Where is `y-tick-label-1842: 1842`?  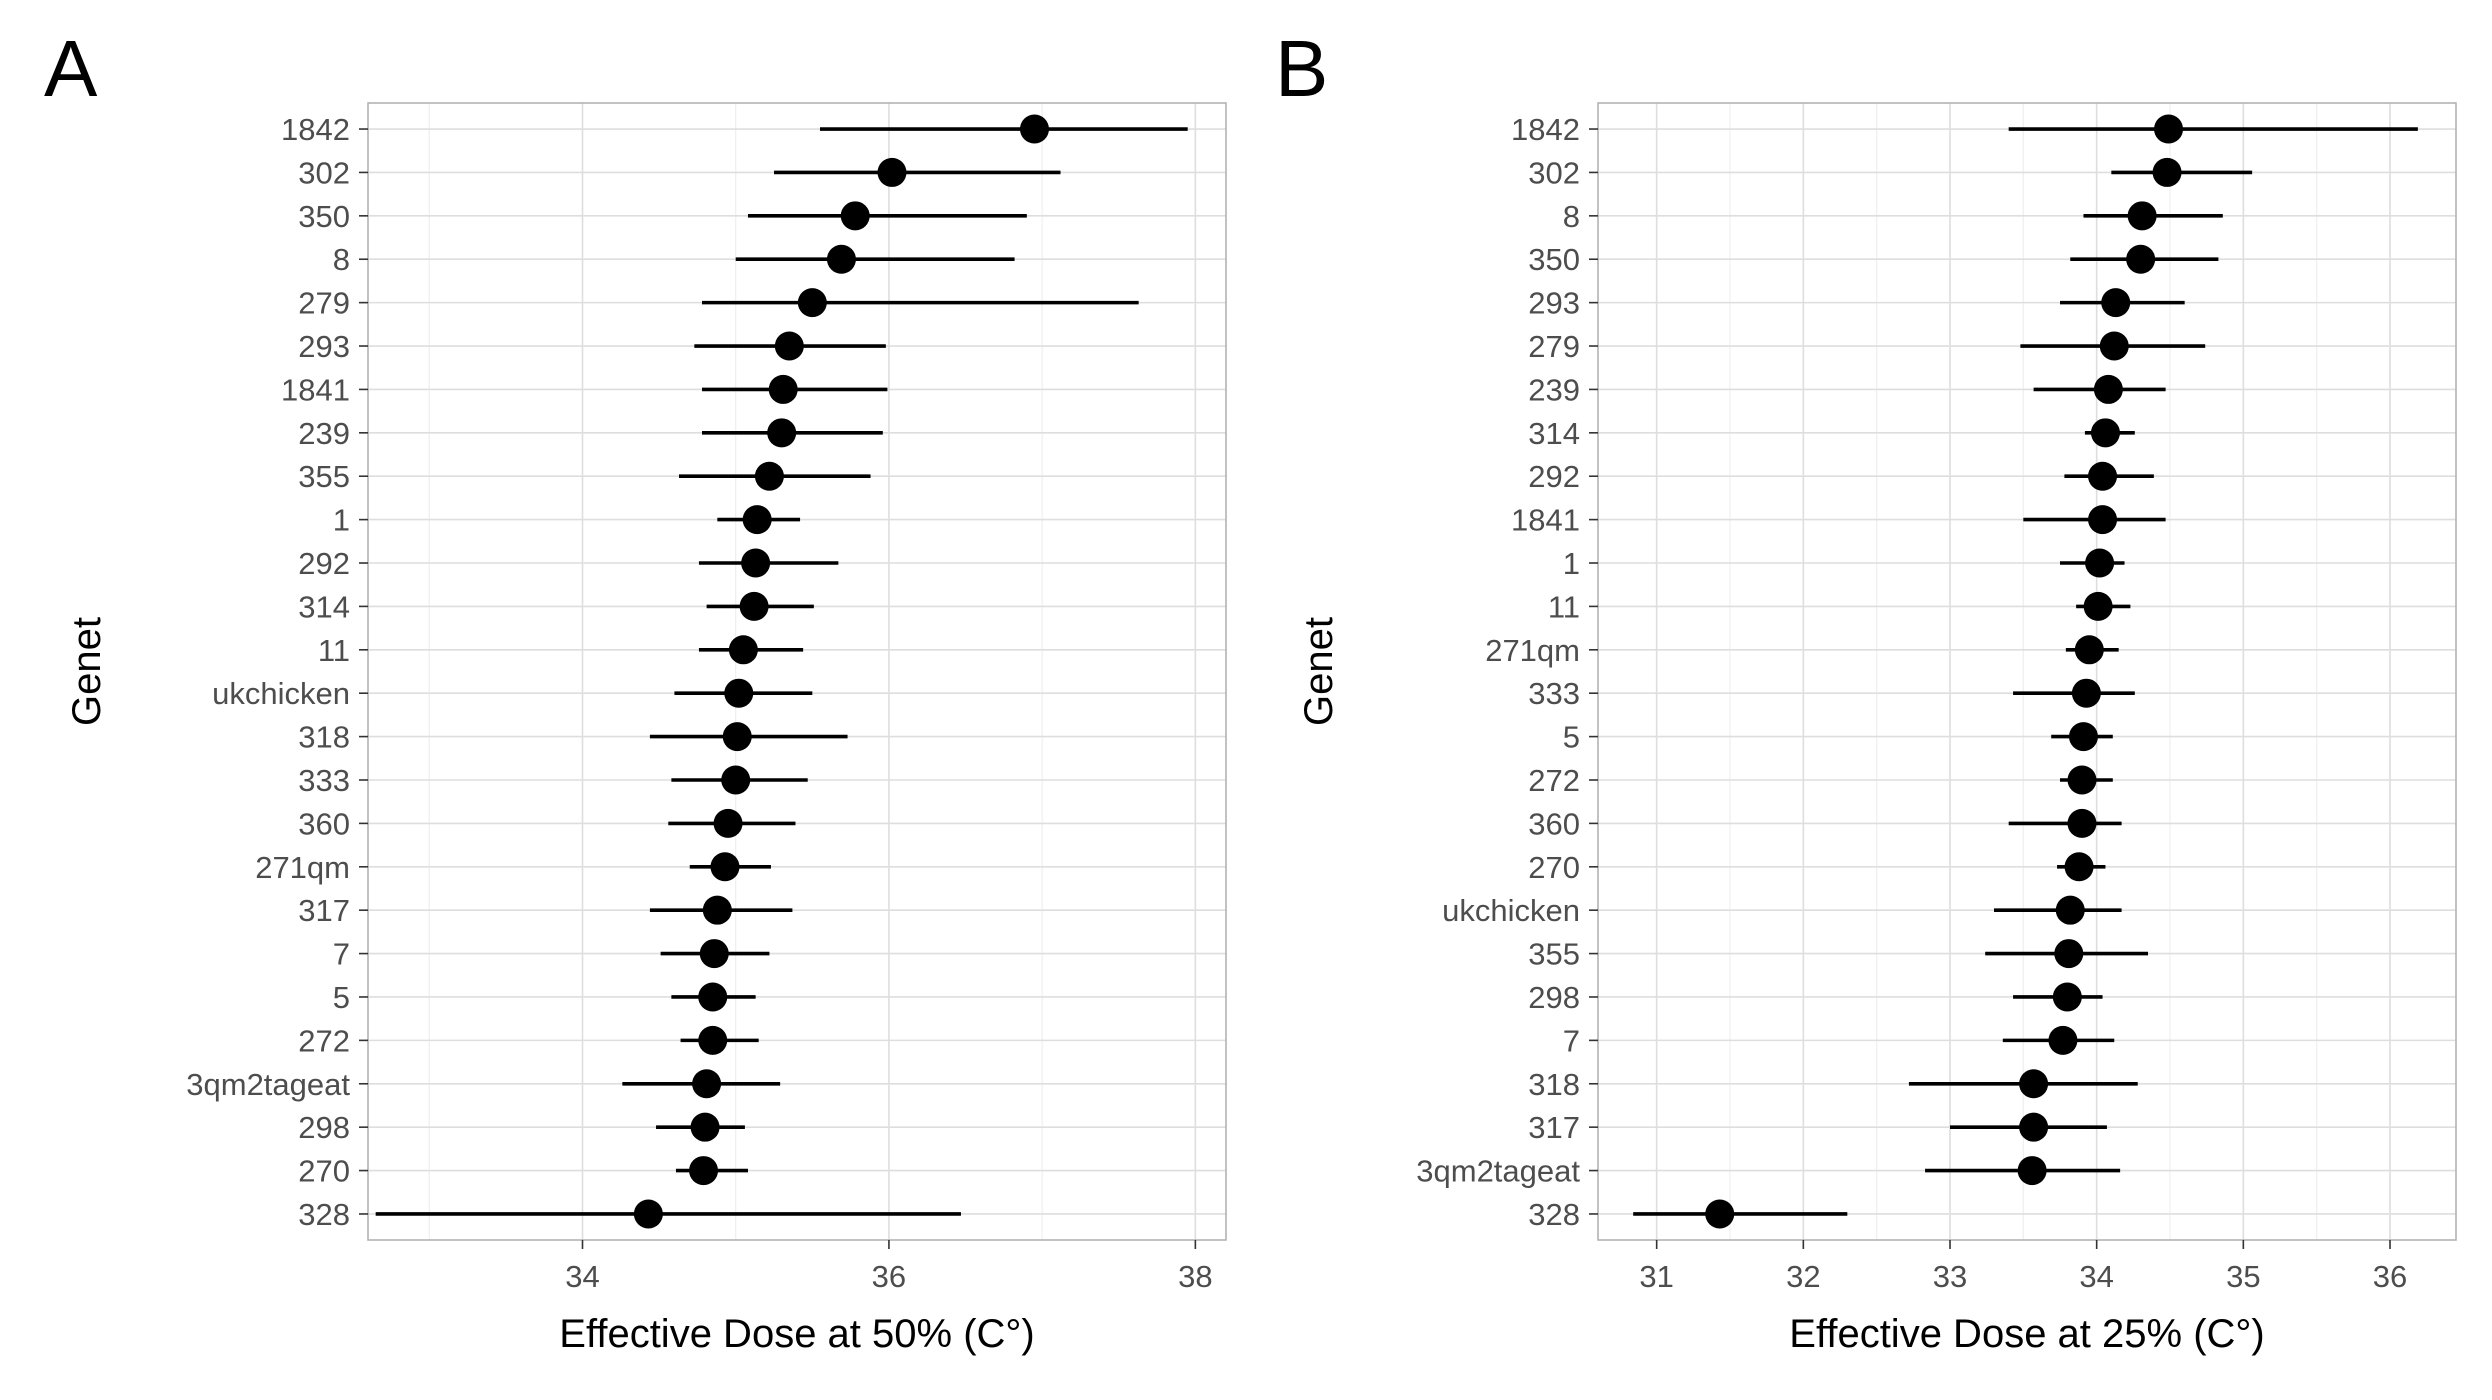 y-tick-label-1842: 1842 is located at coordinates (315, 129).